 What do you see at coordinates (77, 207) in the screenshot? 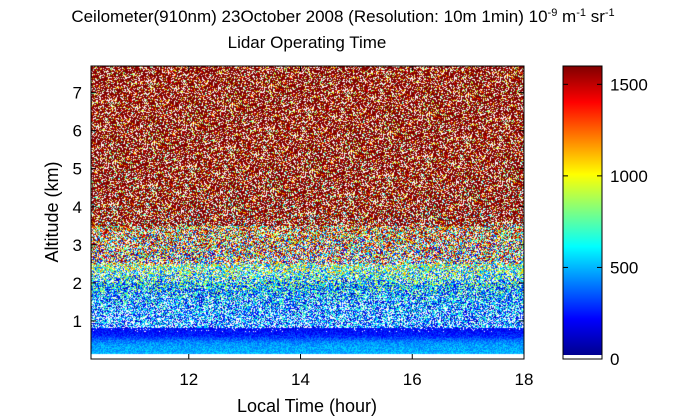
I see `y-tick-label: 4` at bounding box center [77, 207].